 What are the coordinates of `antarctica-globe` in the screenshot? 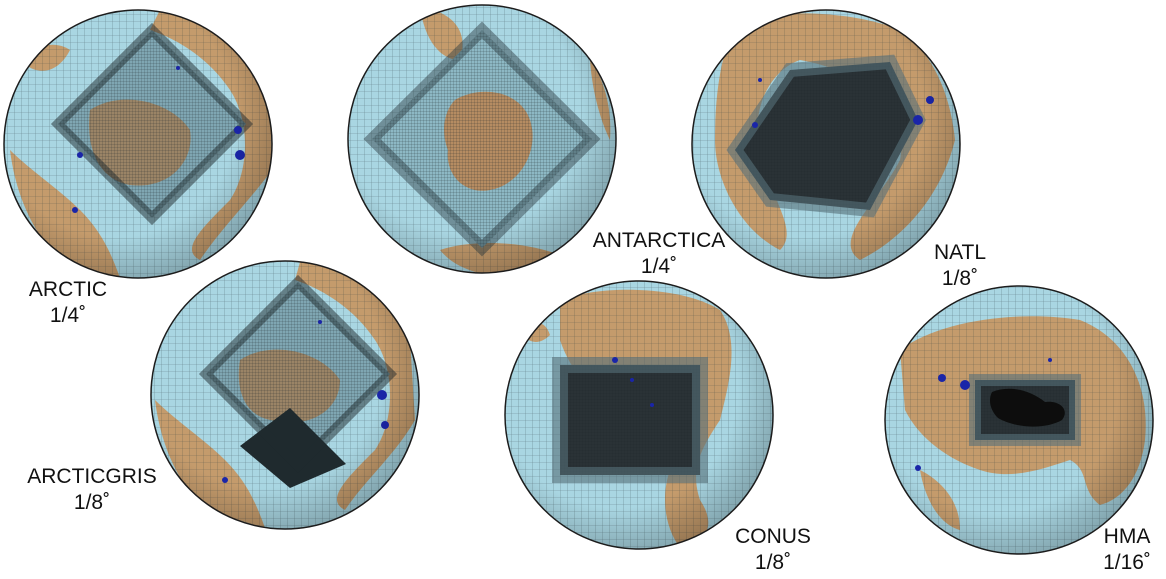 It's located at (482, 139).